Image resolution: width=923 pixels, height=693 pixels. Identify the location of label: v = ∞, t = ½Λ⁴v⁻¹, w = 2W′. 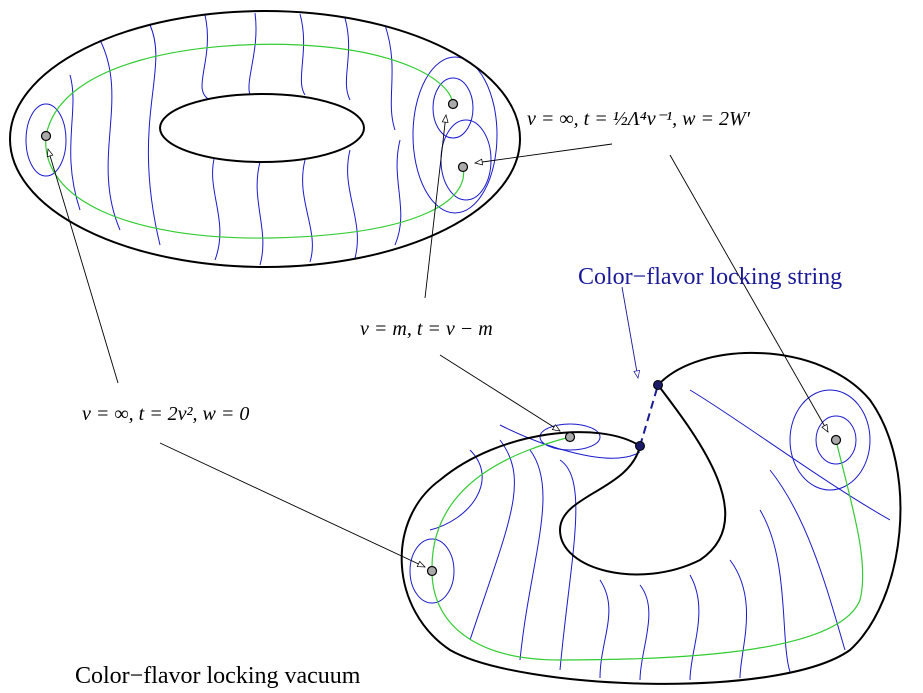
(639, 119).